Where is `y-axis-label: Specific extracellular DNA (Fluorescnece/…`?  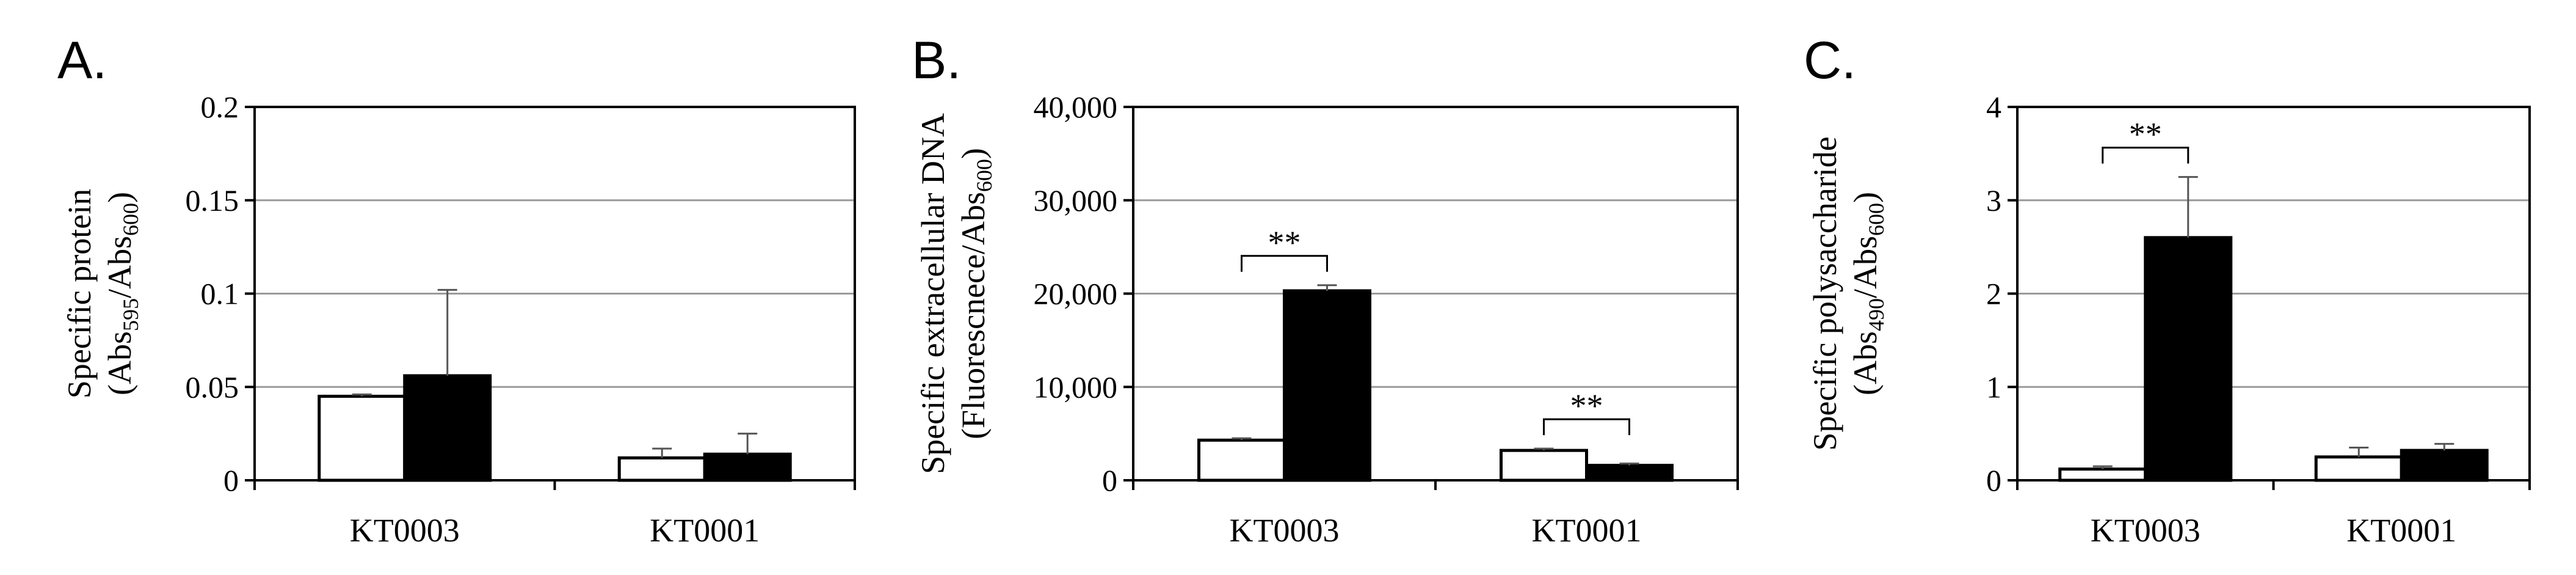 y-axis-label: Specific extracellular DNA (Fluorescnece/… is located at coordinates (955, 293).